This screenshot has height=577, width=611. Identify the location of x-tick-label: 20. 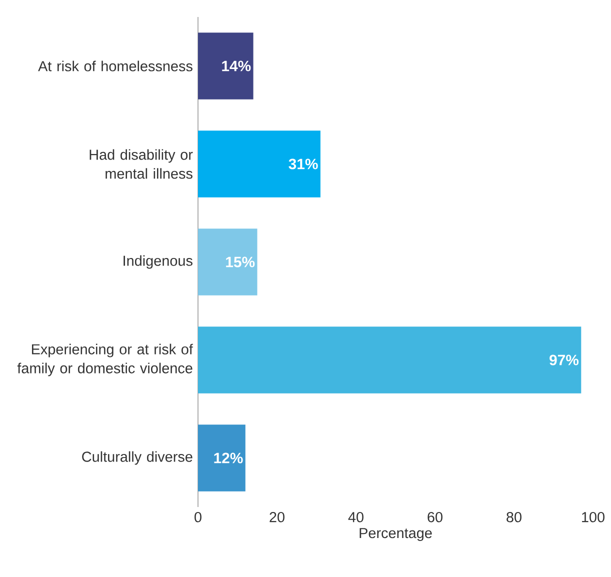
(277, 517).